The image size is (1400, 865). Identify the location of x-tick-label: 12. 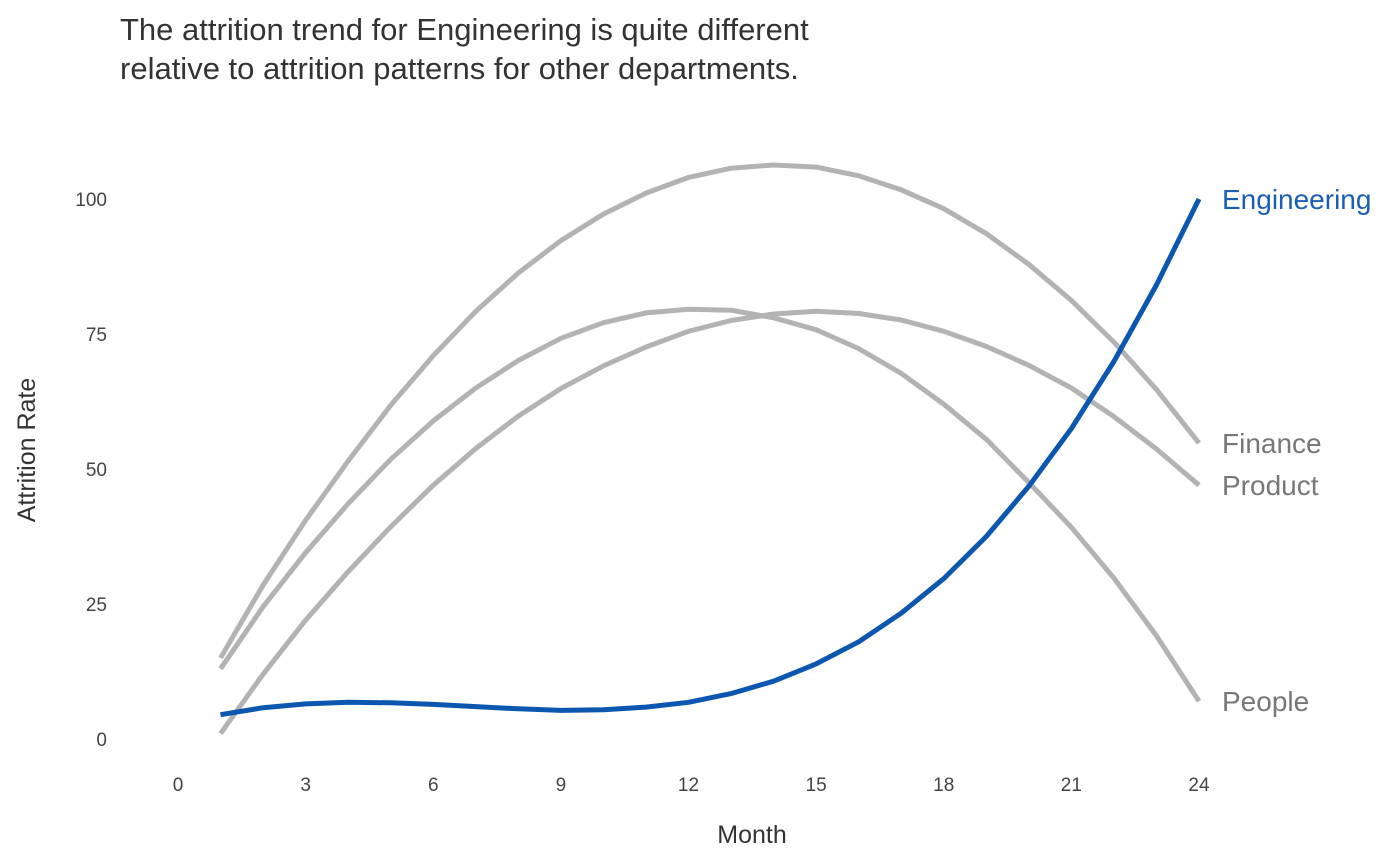
(688, 785).